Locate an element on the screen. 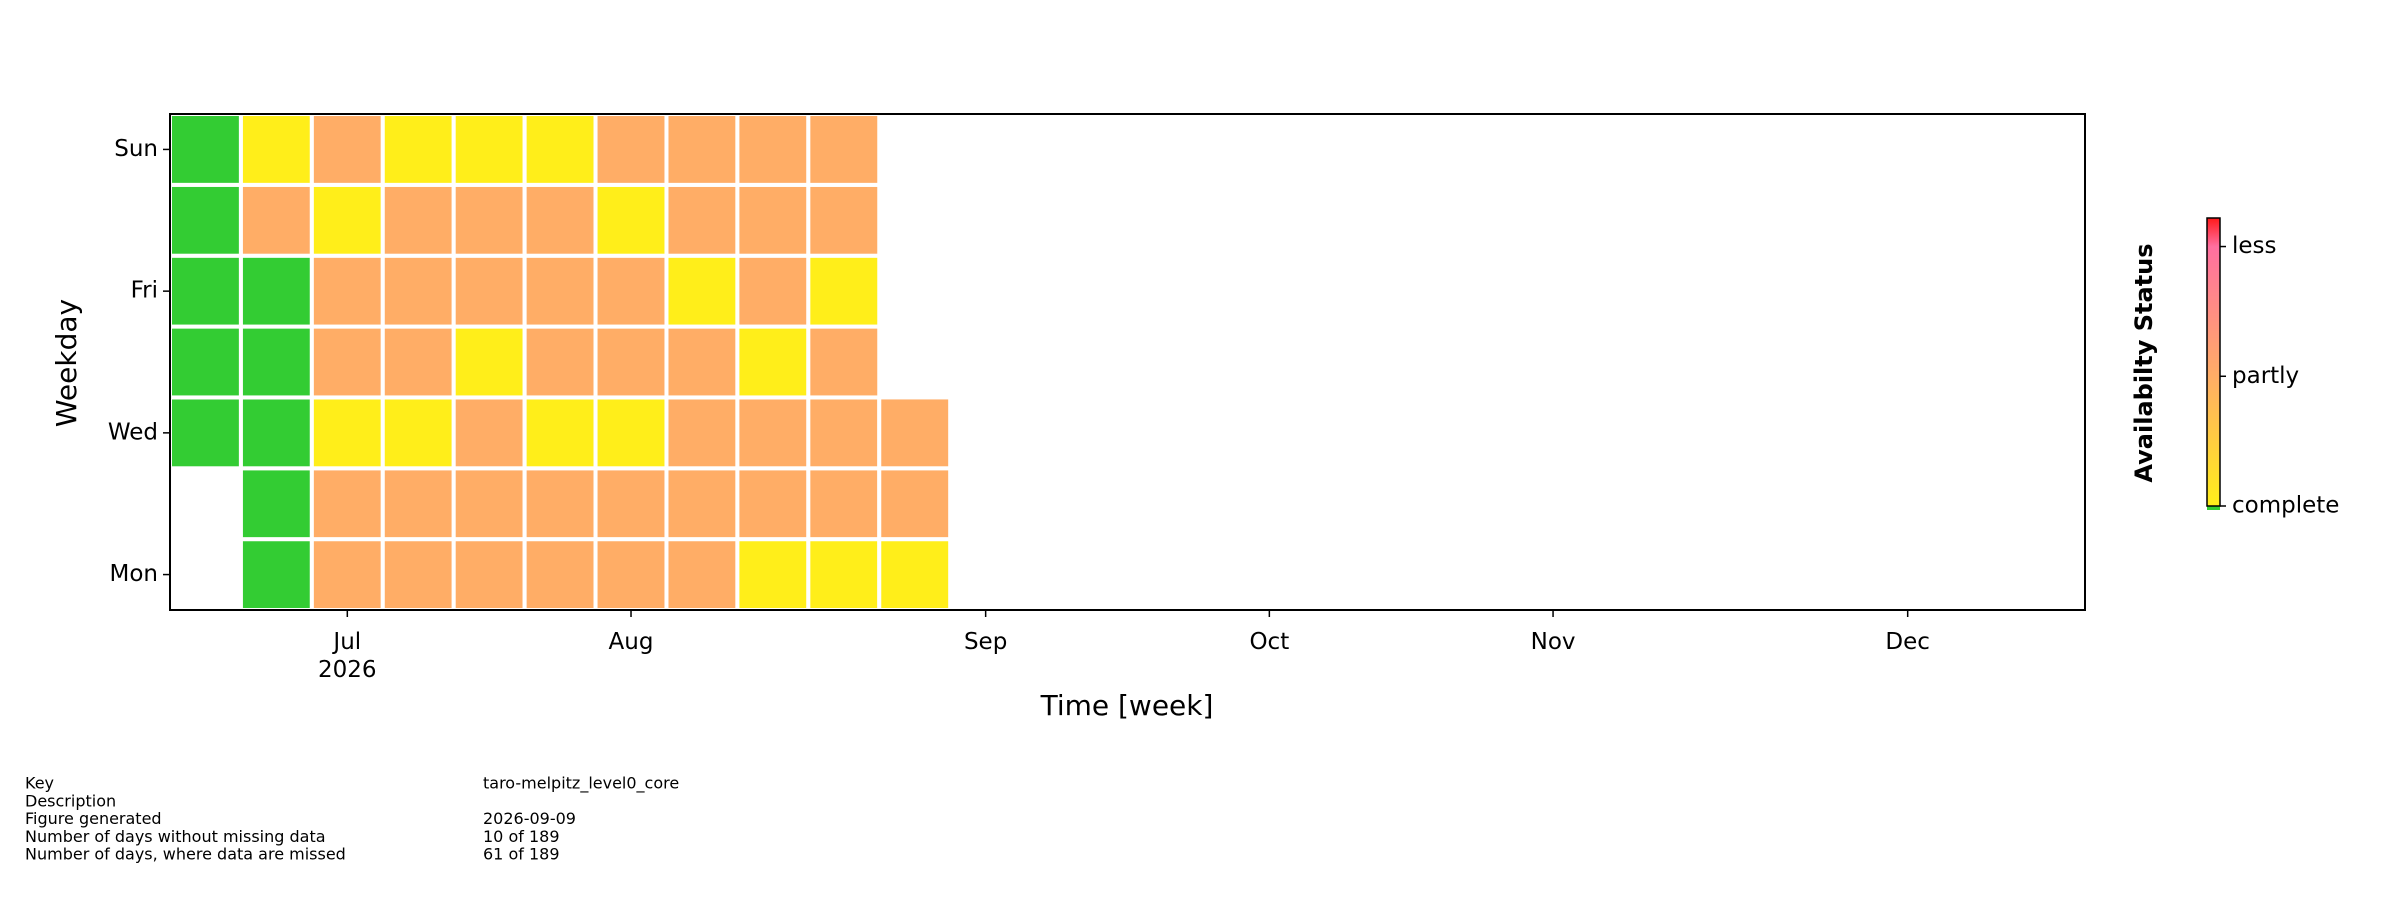 This screenshot has width=2400, height=900. info-label: Key is located at coordinates (39, 783).